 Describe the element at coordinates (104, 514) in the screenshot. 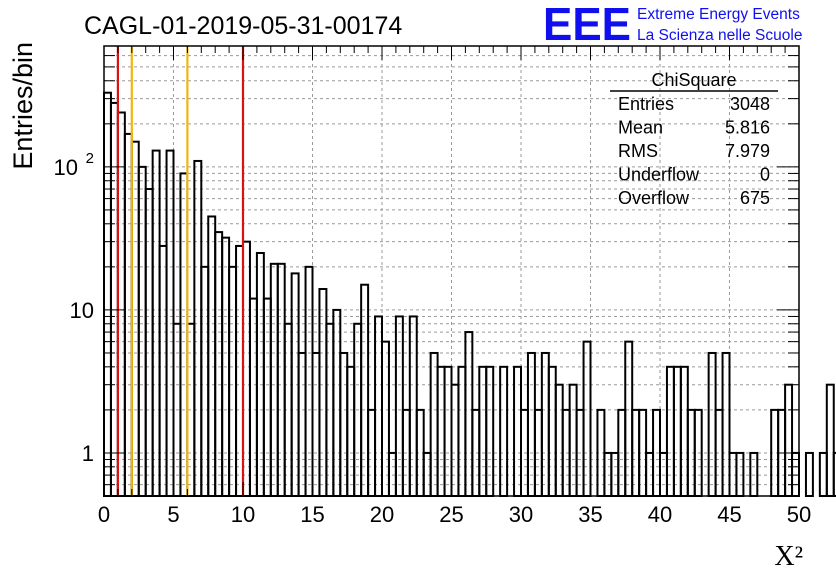

I see `x-tick-label: 0` at that location.